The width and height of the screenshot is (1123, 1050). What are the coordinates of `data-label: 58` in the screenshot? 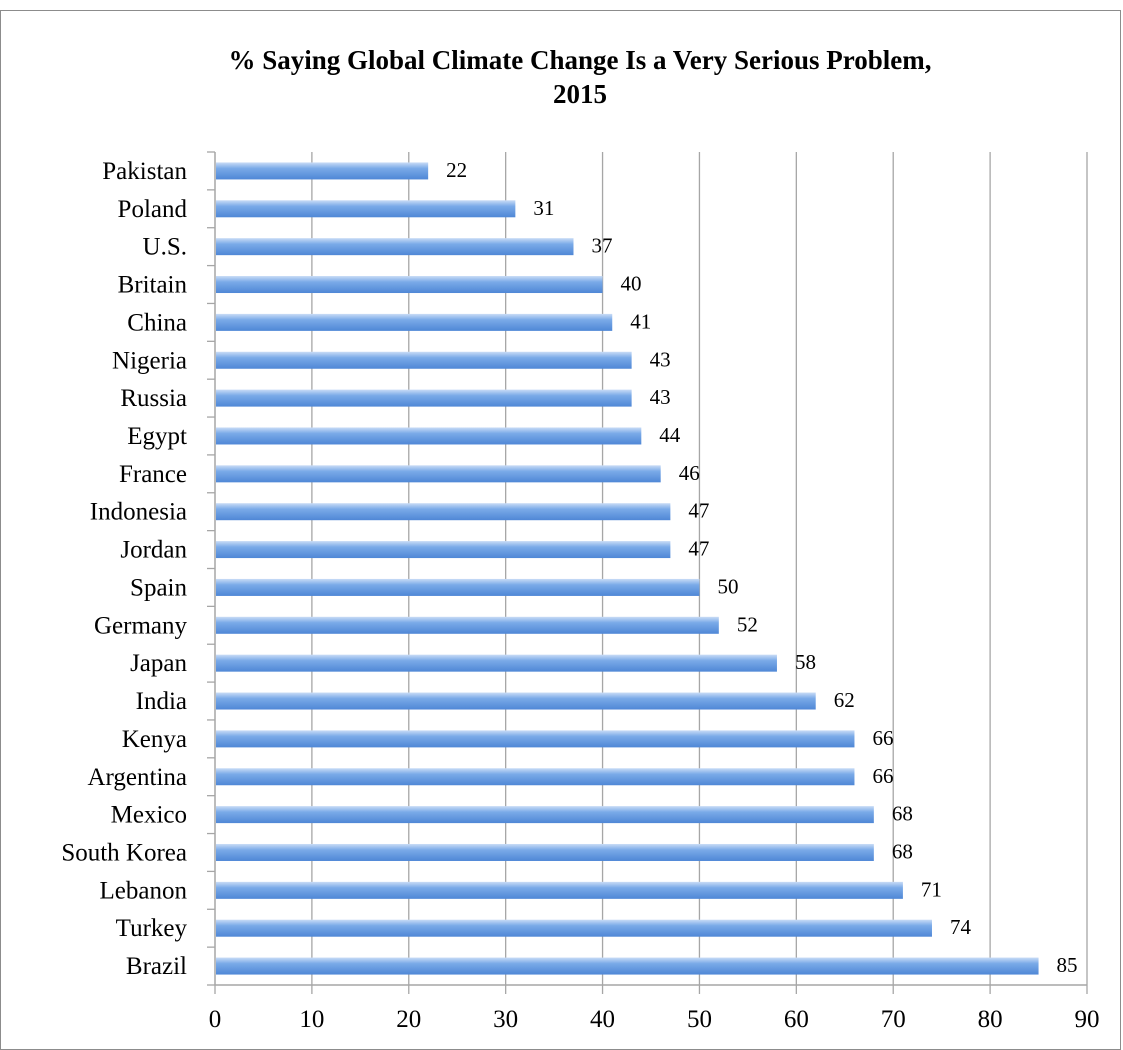 It's located at (805, 662).